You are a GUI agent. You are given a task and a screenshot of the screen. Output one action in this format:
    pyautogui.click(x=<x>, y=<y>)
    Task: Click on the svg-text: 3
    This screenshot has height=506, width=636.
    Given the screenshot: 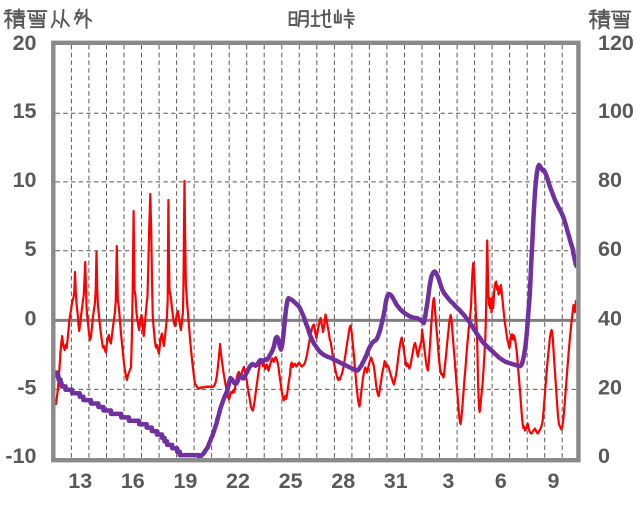 What is the action you would take?
    pyautogui.click(x=448, y=481)
    